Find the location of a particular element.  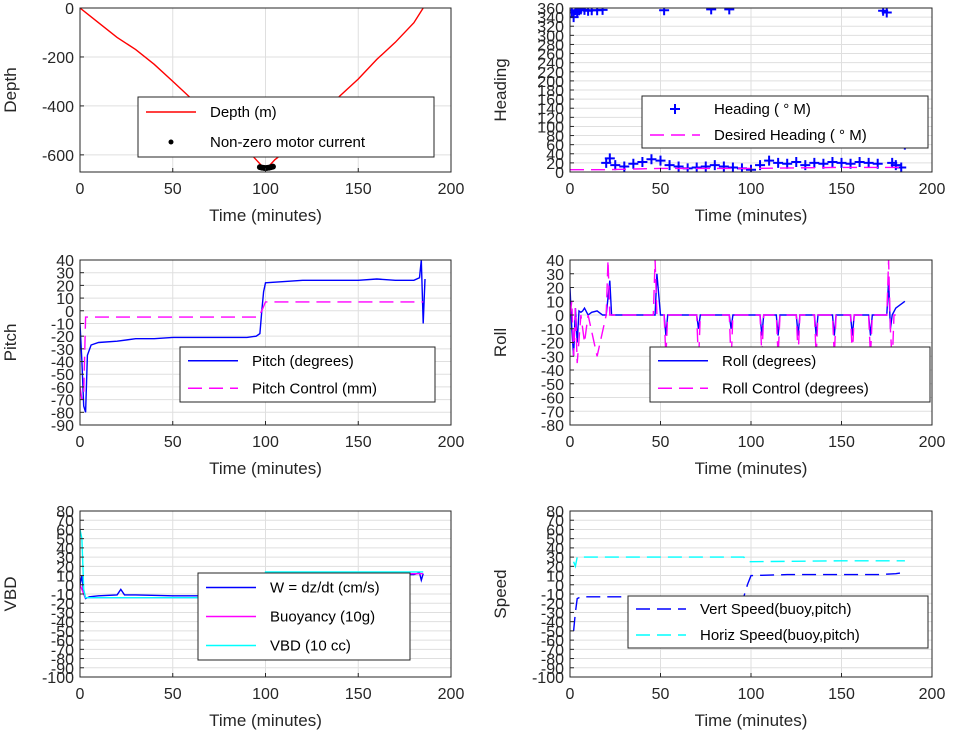

y-tick-label: -90 is located at coordinates (552, 669).